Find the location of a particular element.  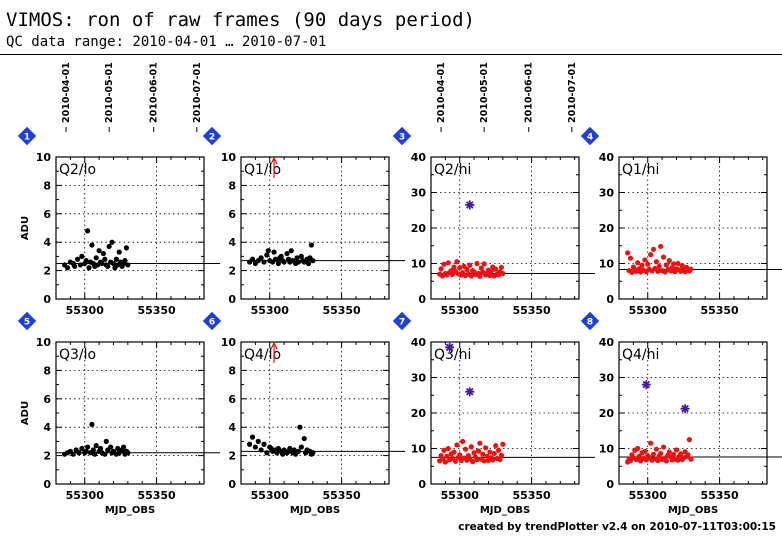

panel-2-arrow-head is located at coordinates (274, 160).